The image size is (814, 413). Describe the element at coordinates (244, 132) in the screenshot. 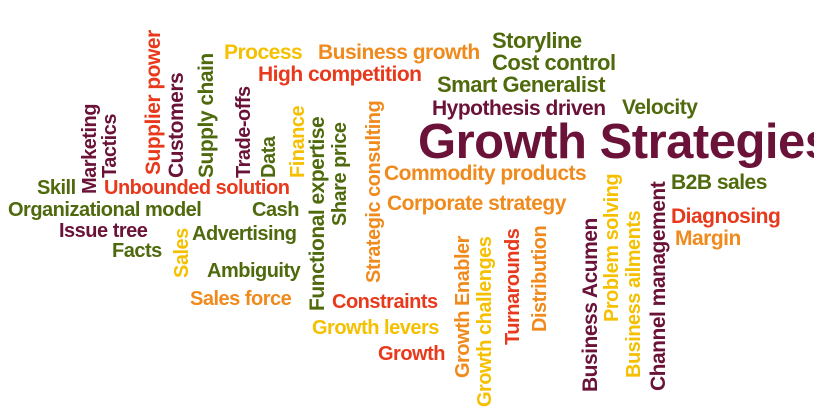

I see `word-trade-offs: Trade-offs` at that location.